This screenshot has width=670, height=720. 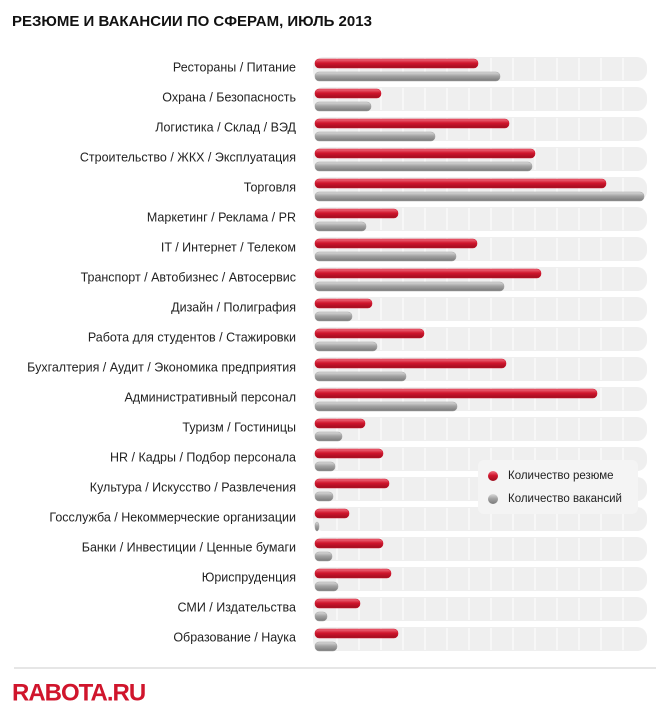 I want to click on category-label: Банки / Инвестиции / Ценные бумаги, so click(x=189, y=547).